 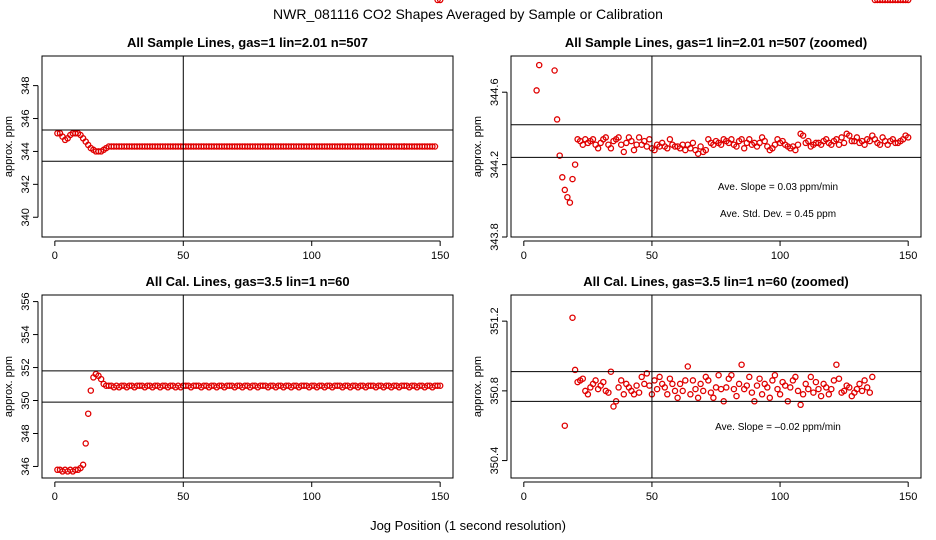 I want to click on y-tick-label: 342, so click(x=26, y=184).